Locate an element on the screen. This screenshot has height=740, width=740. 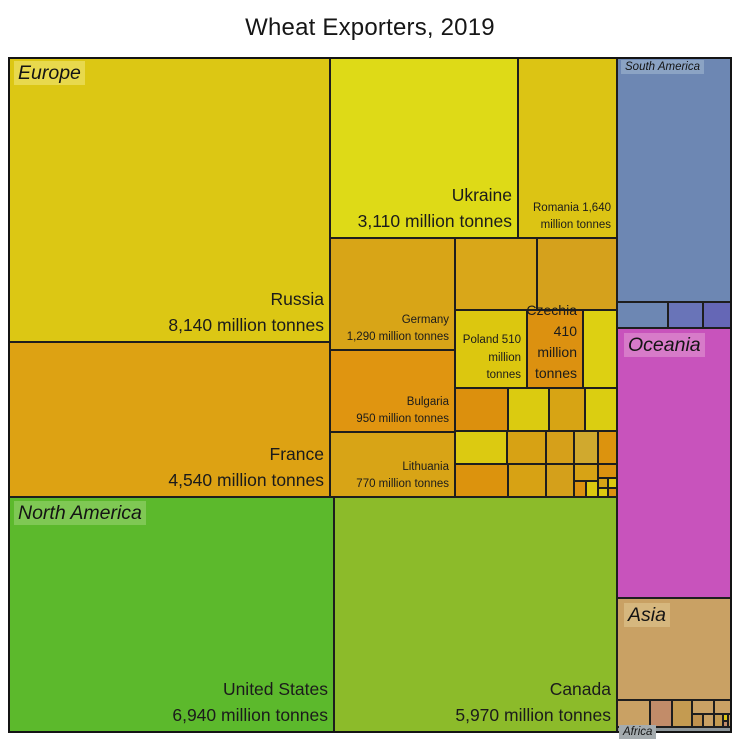
treemap-cell-bulgaria: Bulgaria 950 million tonnes is located at coordinates (392, 391).